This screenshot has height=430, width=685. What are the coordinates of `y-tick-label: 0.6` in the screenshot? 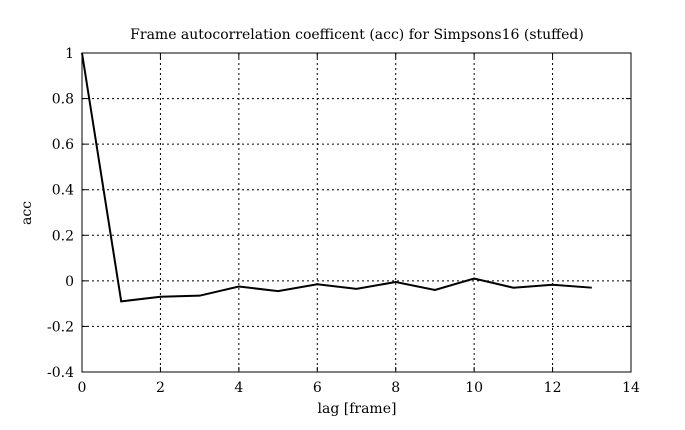 It's located at (63, 145).